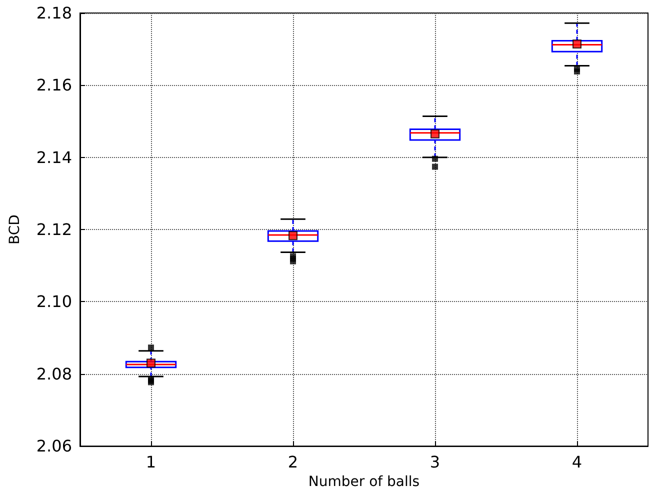  Describe the element at coordinates (54, 374) in the screenshot. I see `y-tick-label: 2.08` at that location.